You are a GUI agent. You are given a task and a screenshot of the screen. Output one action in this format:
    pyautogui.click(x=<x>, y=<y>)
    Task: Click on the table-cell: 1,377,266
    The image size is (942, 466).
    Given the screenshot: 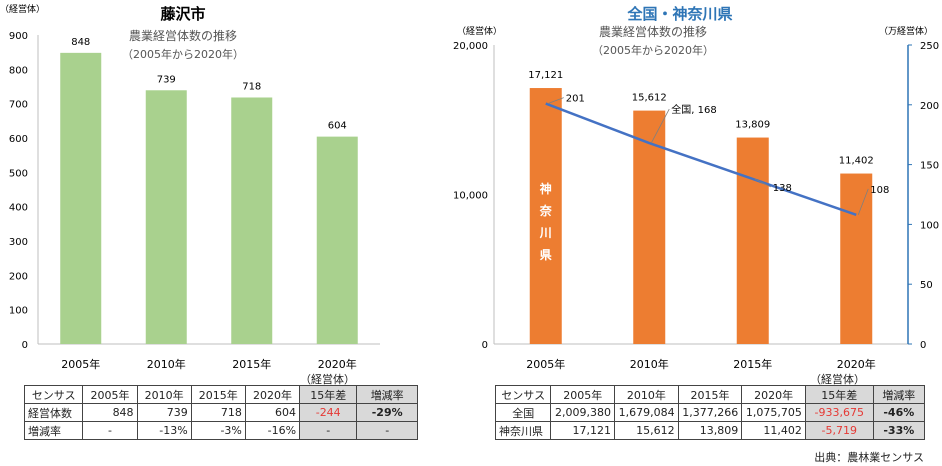 What is the action you would take?
    pyautogui.click(x=710, y=412)
    